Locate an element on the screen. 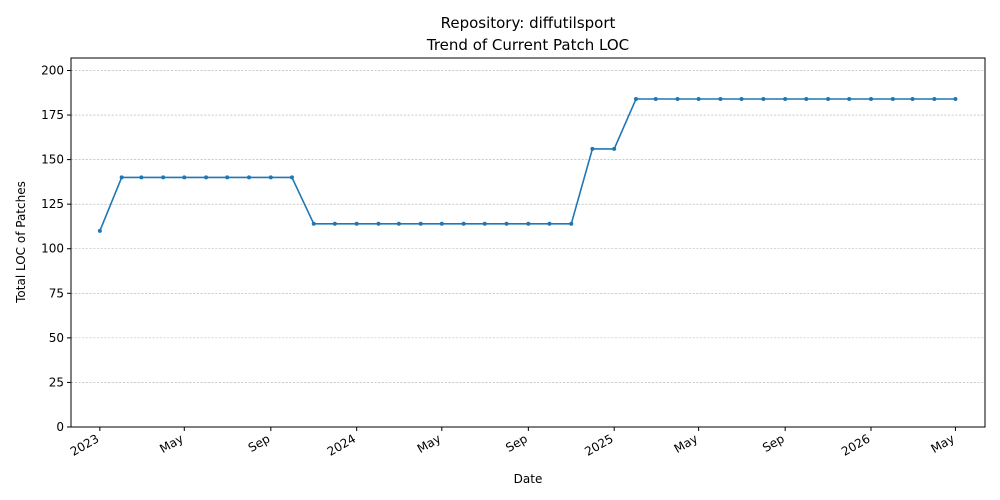  y-tick-label: 175 is located at coordinates (52, 115).